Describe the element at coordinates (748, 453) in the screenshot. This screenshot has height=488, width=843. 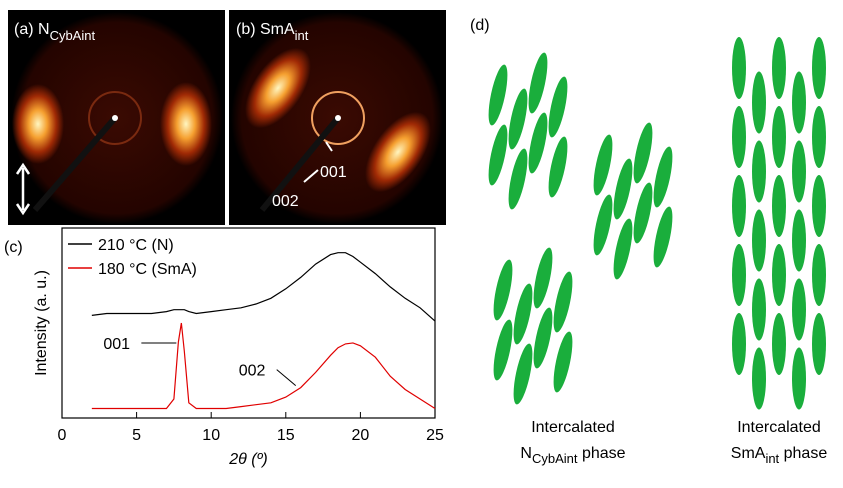
I see `caption-main: SmA` at that location.